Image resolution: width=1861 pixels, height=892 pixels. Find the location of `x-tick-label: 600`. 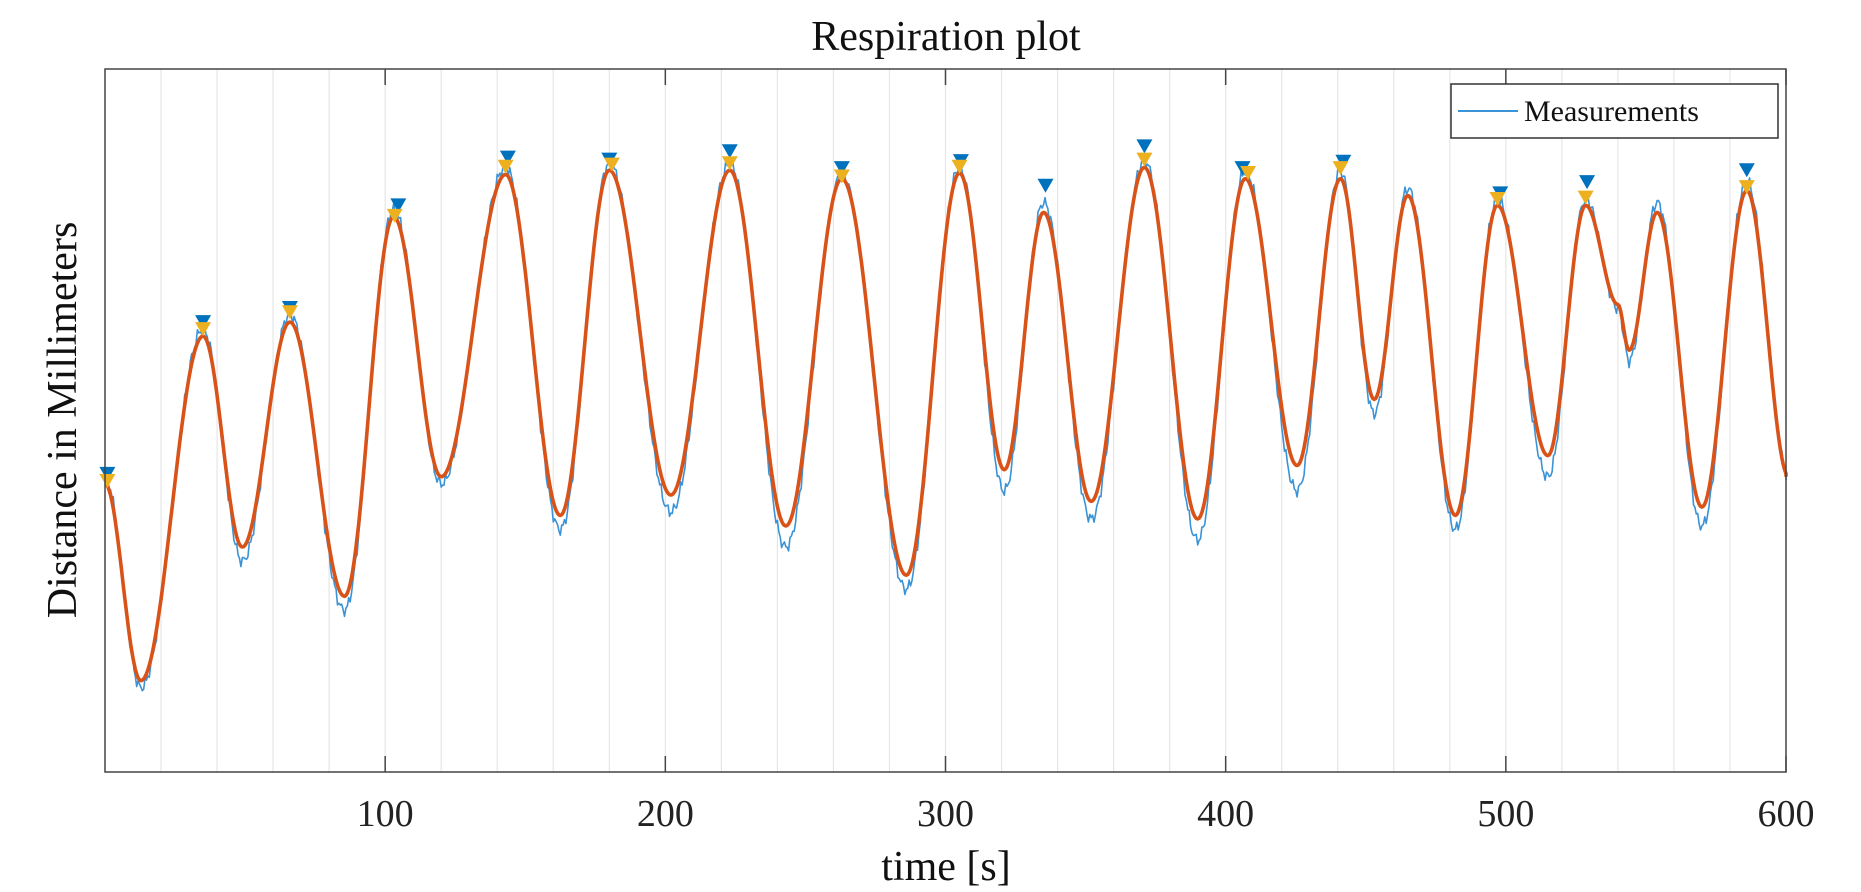

x-tick-label: 600 is located at coordinates (1786, 814).